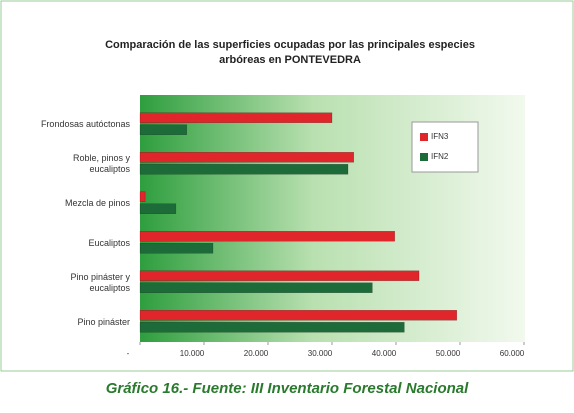 This screenshot has height=413, width=574. Describe the element at coordinates (256, 353) in the screenshot. I see `x-tick-label: 20.000` at that location.